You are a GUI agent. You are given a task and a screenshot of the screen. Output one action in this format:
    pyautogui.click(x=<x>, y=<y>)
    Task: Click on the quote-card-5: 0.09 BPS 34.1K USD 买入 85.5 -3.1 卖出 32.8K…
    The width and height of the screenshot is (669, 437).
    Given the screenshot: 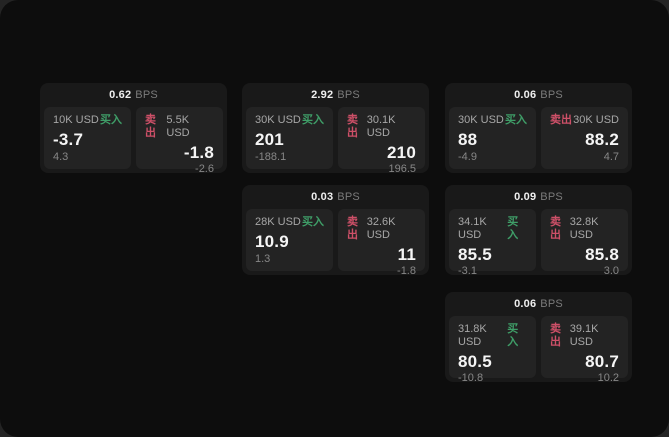 What is the action you would take?
    pyautogui.click(x=538, y=231)
    